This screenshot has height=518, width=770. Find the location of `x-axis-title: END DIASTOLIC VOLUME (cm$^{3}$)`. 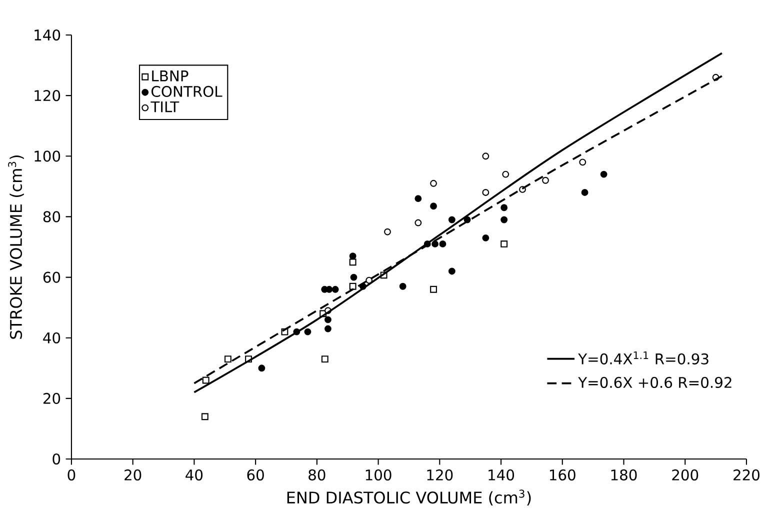

x-axis-title: END DIASTOLIC VOLUME (cm$^{3}$) is located at coordinates (409, 498).